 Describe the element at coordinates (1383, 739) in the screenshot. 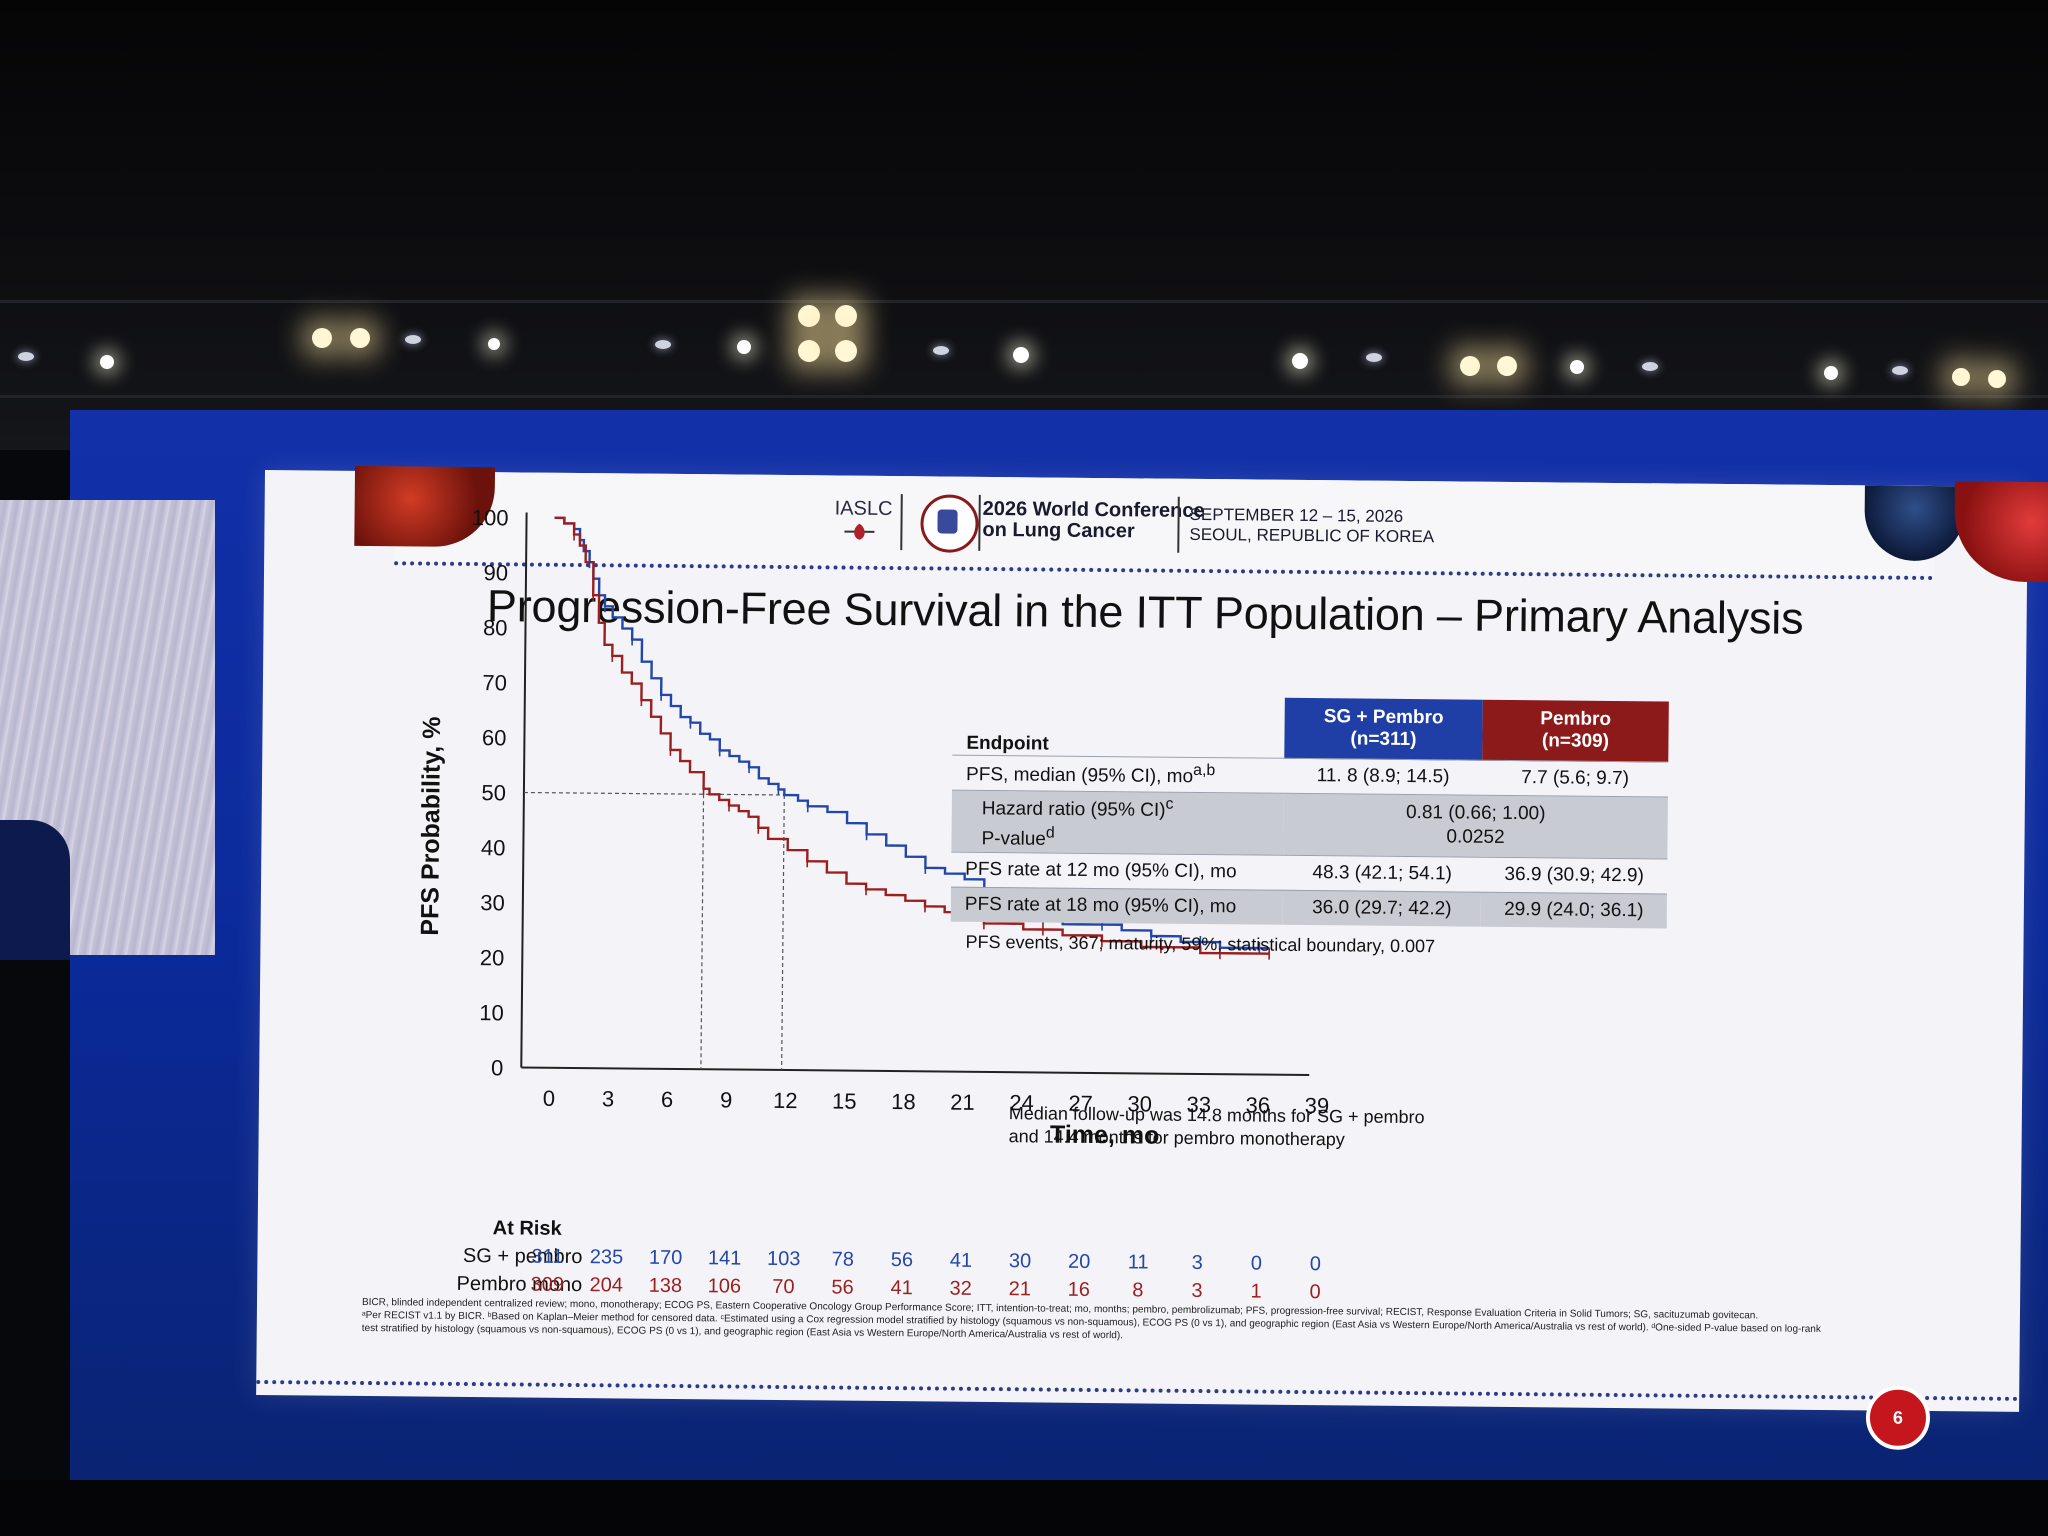

I see `sg-pembro-header-n: (n=311)` at that location.